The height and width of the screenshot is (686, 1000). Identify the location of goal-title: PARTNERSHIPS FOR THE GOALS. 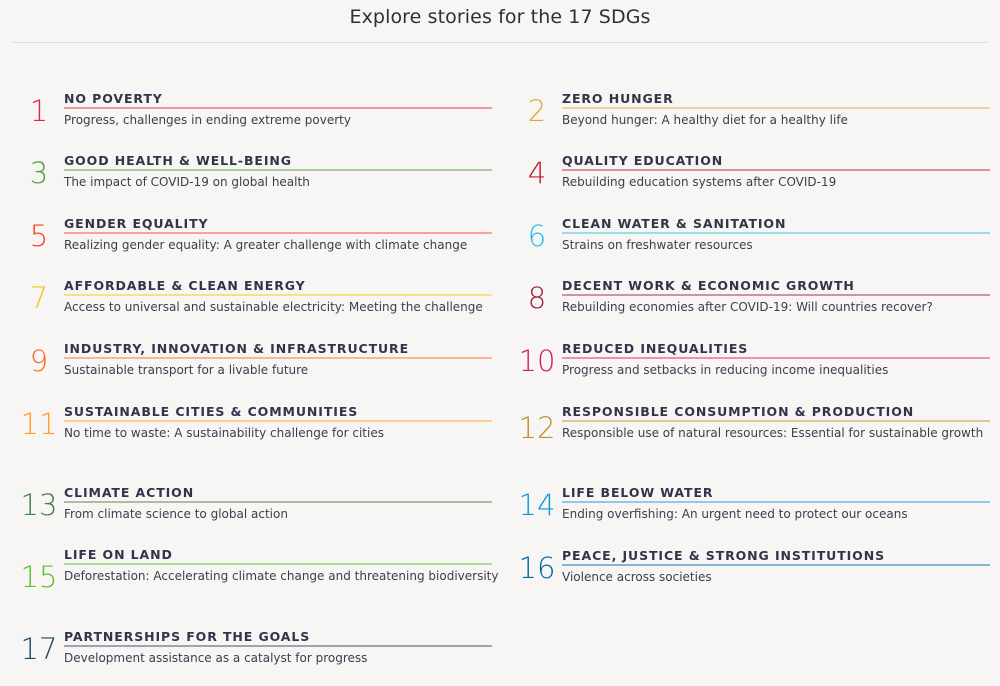
(187, 636).